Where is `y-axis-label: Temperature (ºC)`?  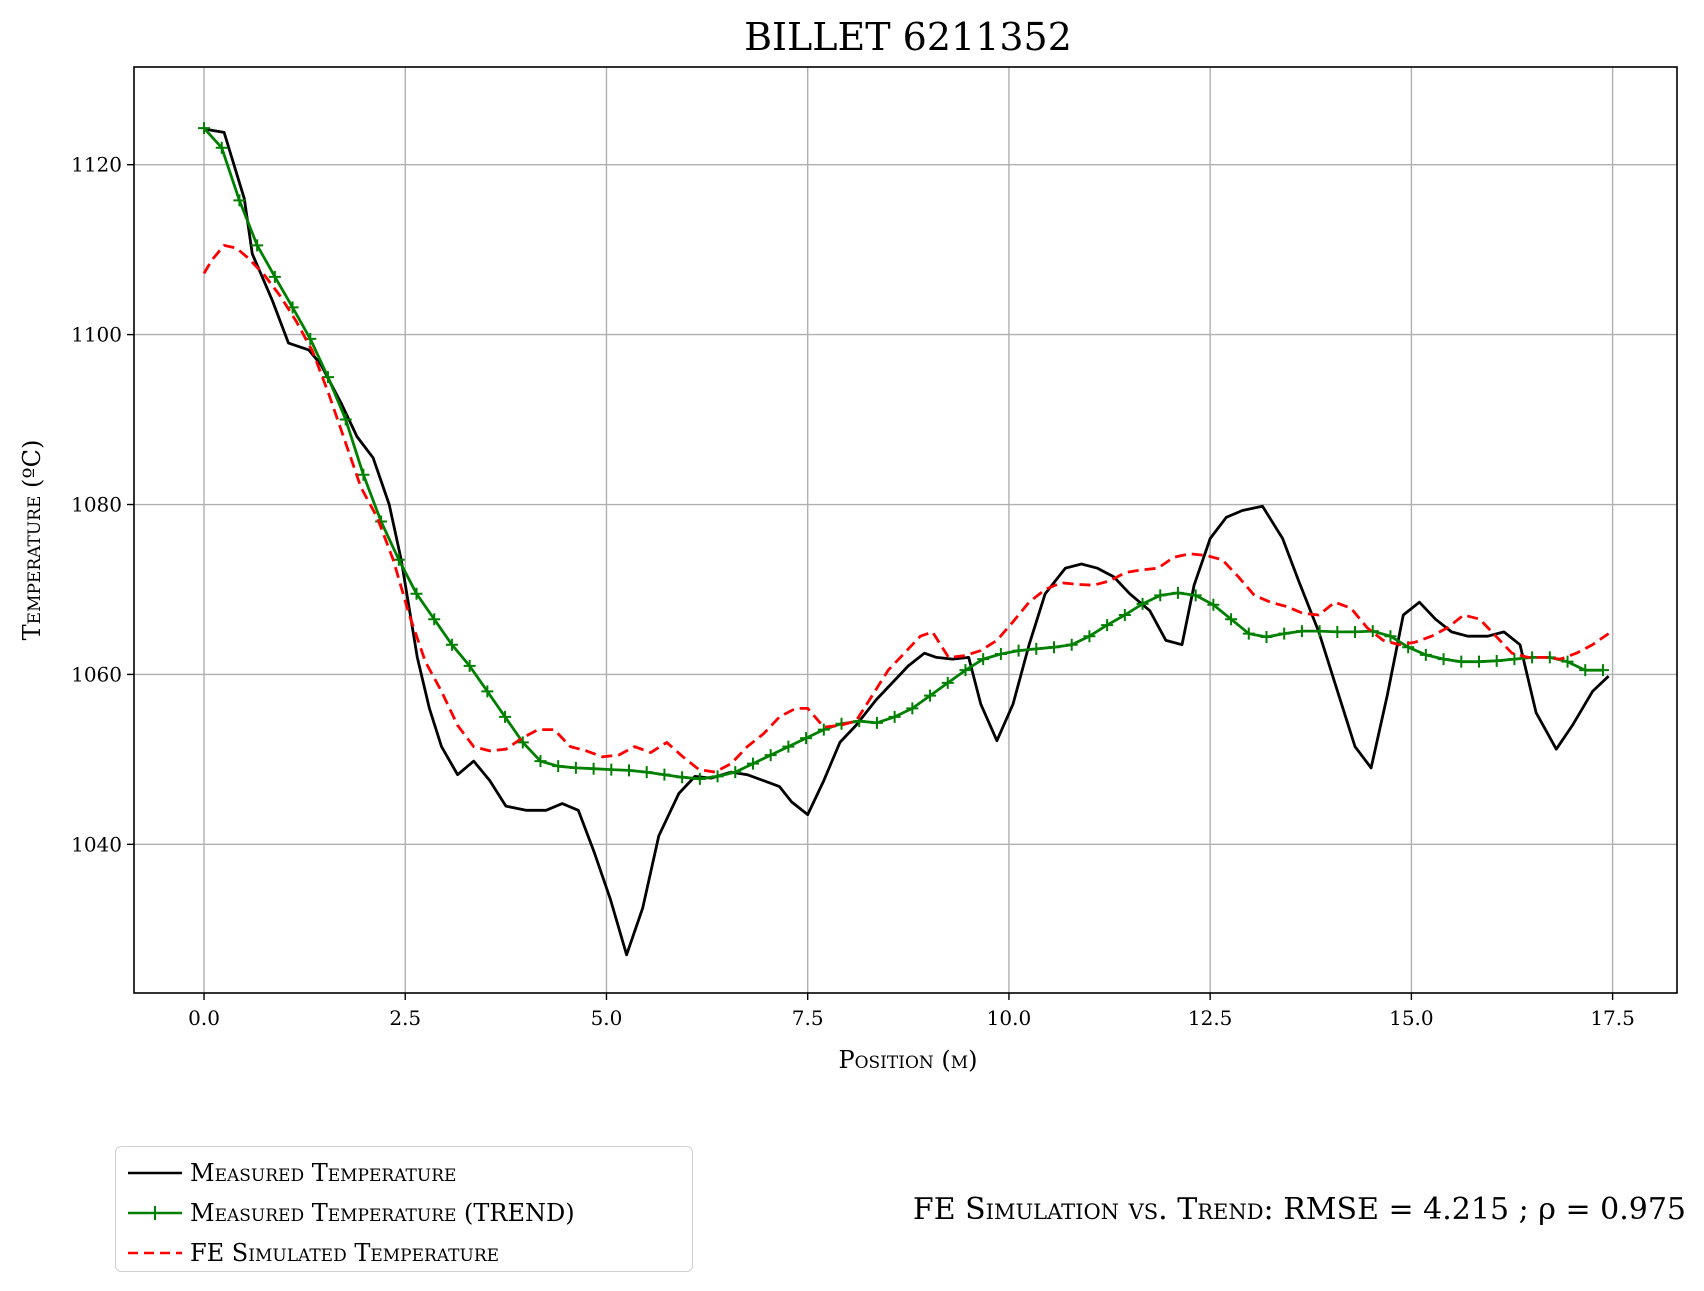 y-axis-label: Temperature (ºC) is located at coordinates (32, 540).